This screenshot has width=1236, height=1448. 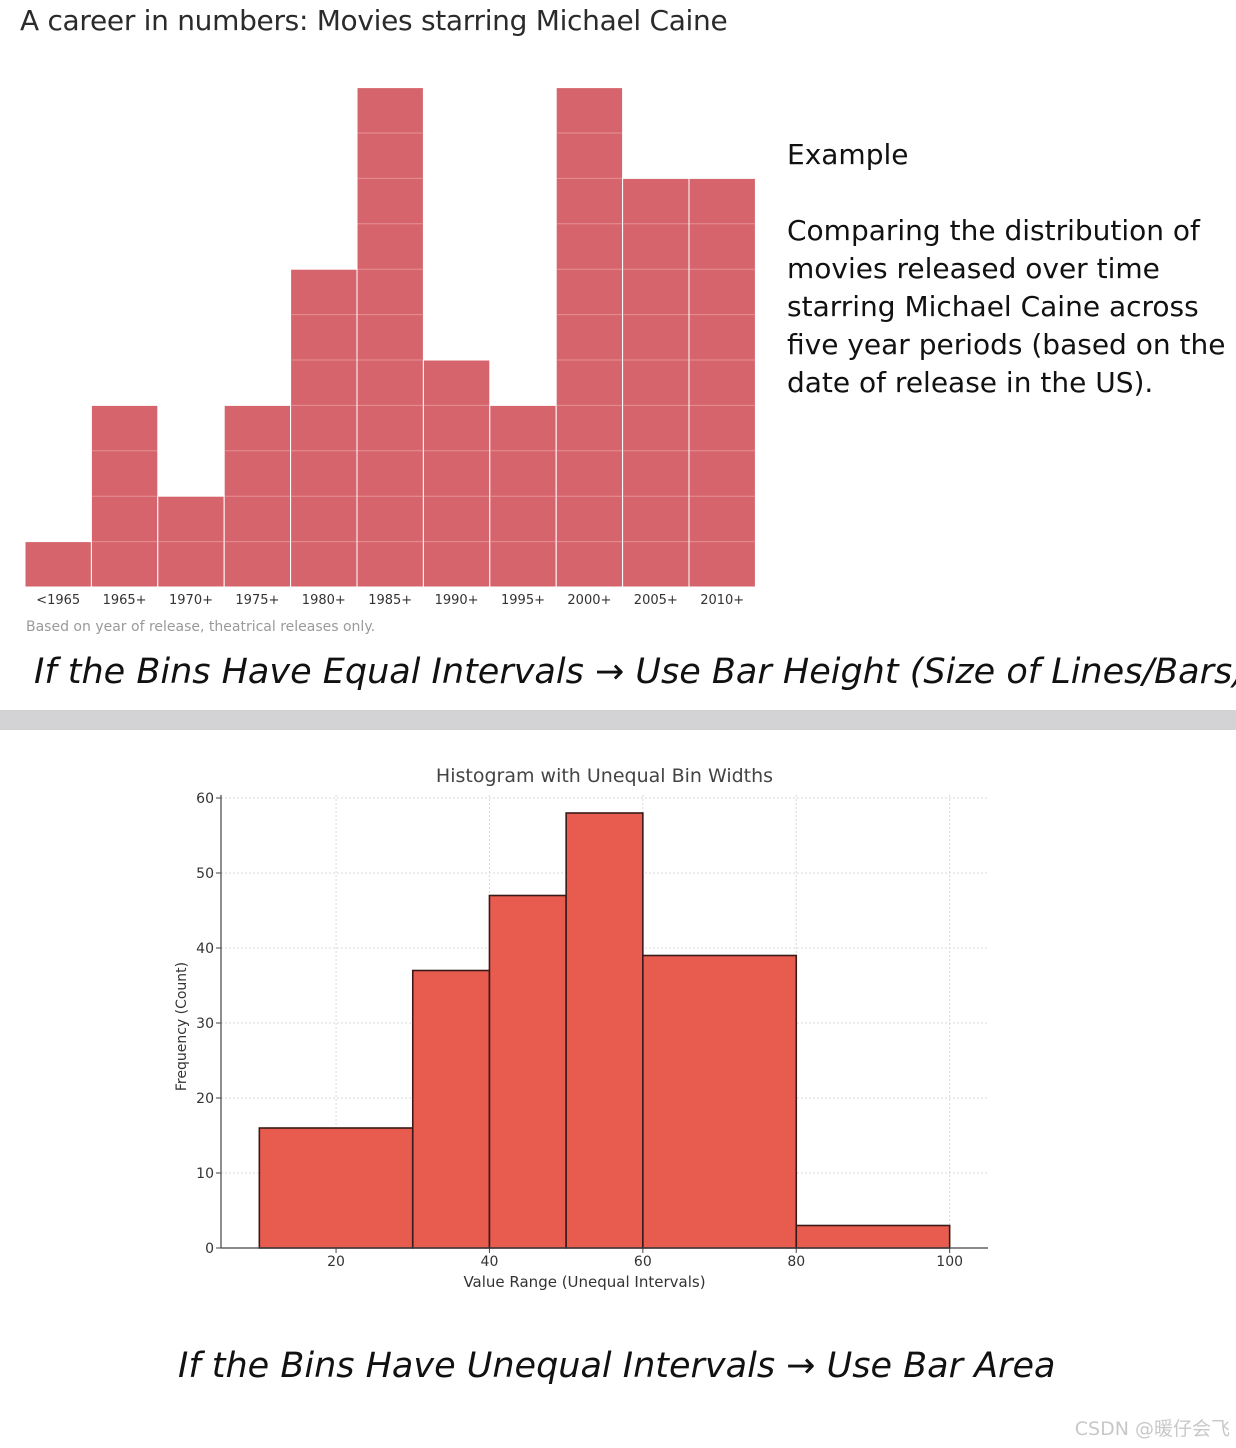 What do you see at coordinates (58, 564) in the screenshot?
I see `bar-<1965` at bounding box center [58, 564].